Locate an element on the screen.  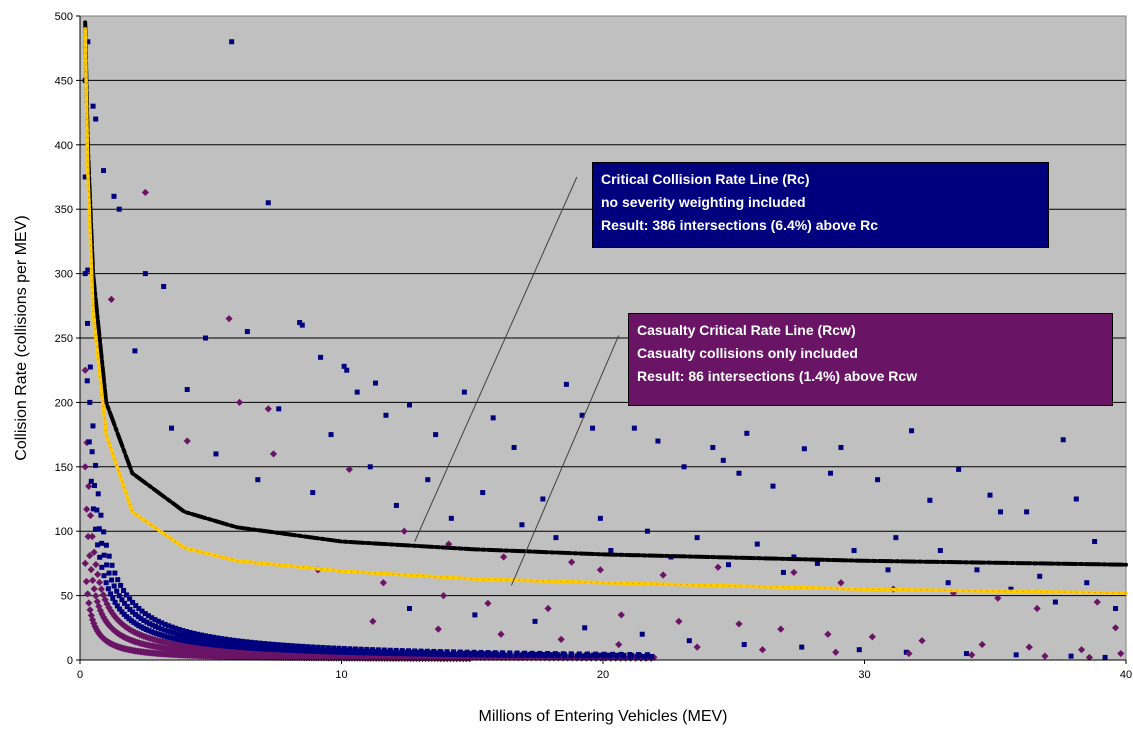
y-tick-label: 0 is located at coordinates (70, 661).